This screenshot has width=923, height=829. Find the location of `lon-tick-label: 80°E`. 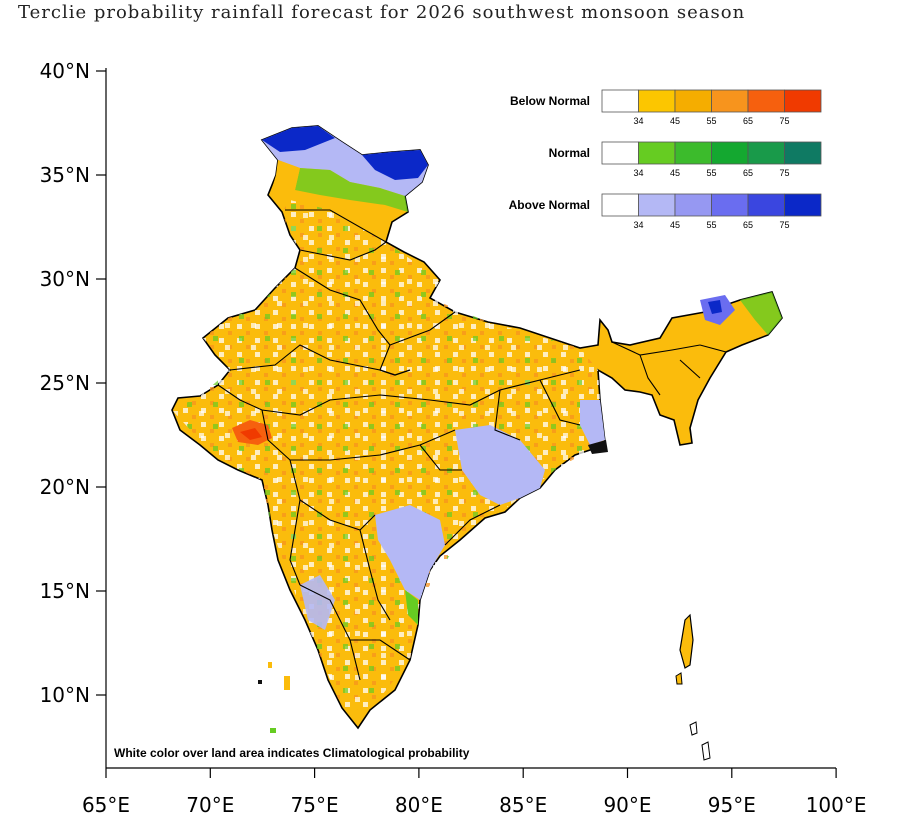

lon-tick-label: 80°E is located at coordinates (419, 805).